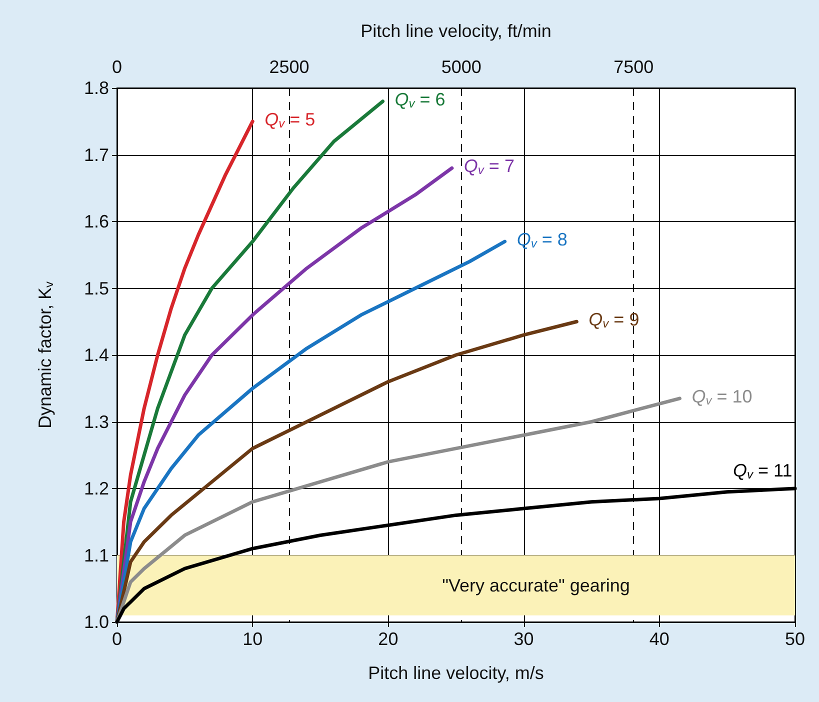 The image size is (819, 702). What do you see at coordinates (795, 639) in the screenshot?
I see `x-tick-label: 50` at bounding box center [795, 639].